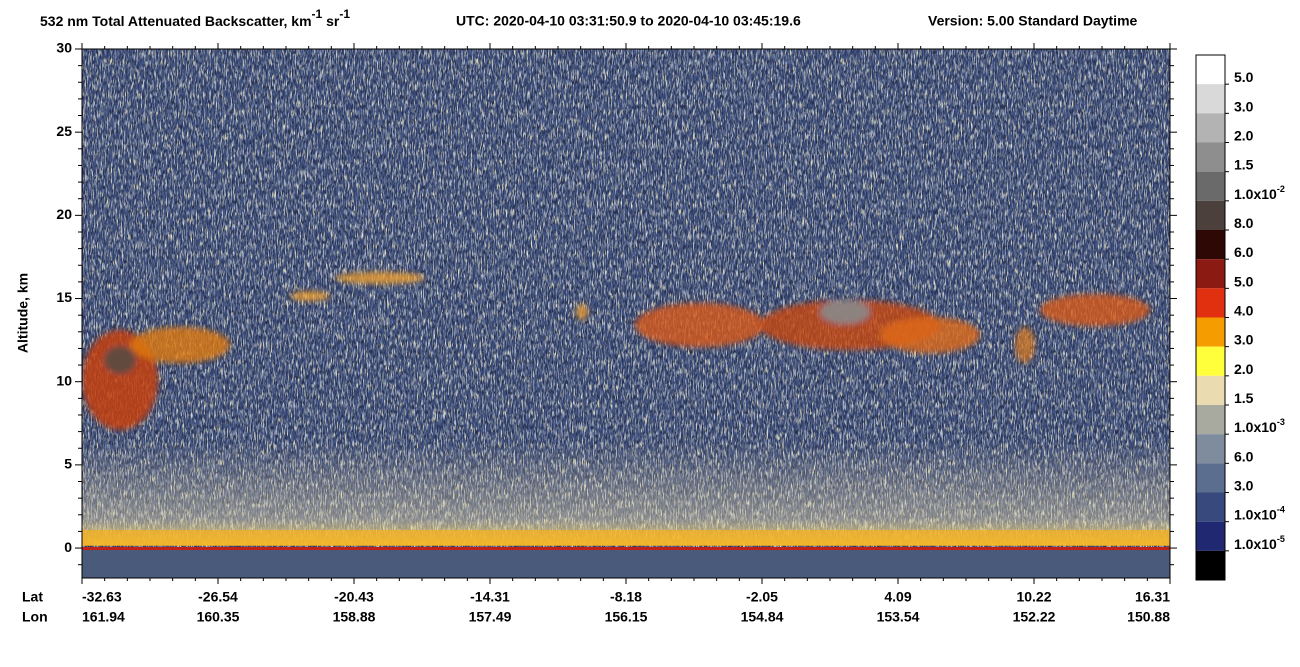 This screenshot has width=1300, height=667. What do you see at coordinates (103, 617) in the screenshot?
I see `x-tick-label: 161.94` at bounding box center [103, 617].